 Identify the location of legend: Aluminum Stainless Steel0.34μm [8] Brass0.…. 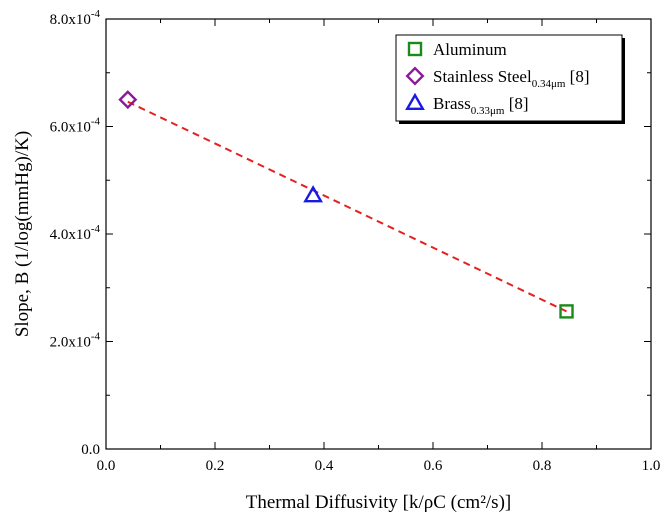
(510, 79).